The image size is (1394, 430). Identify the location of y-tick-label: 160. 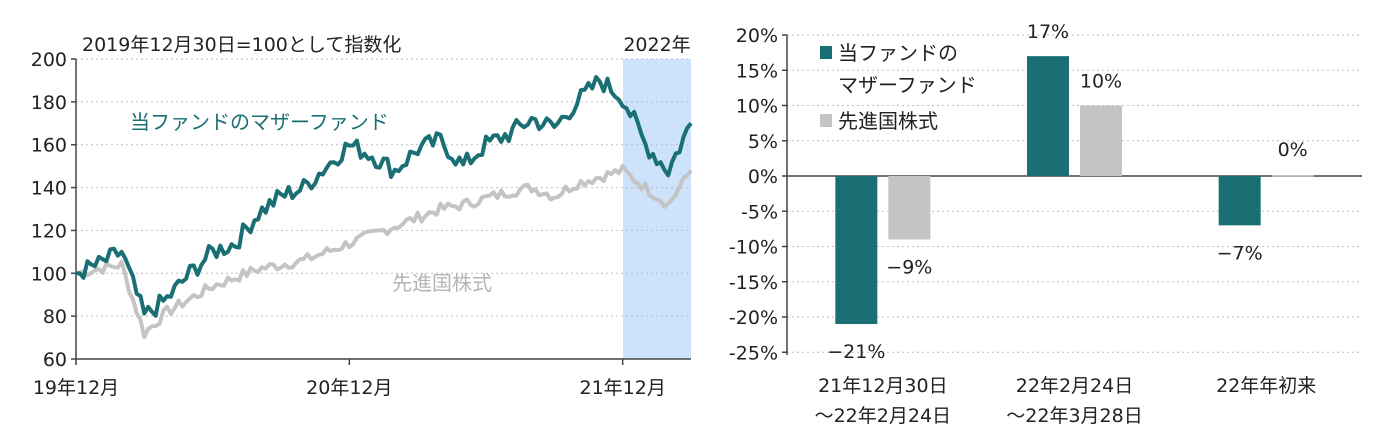
(49, 146).